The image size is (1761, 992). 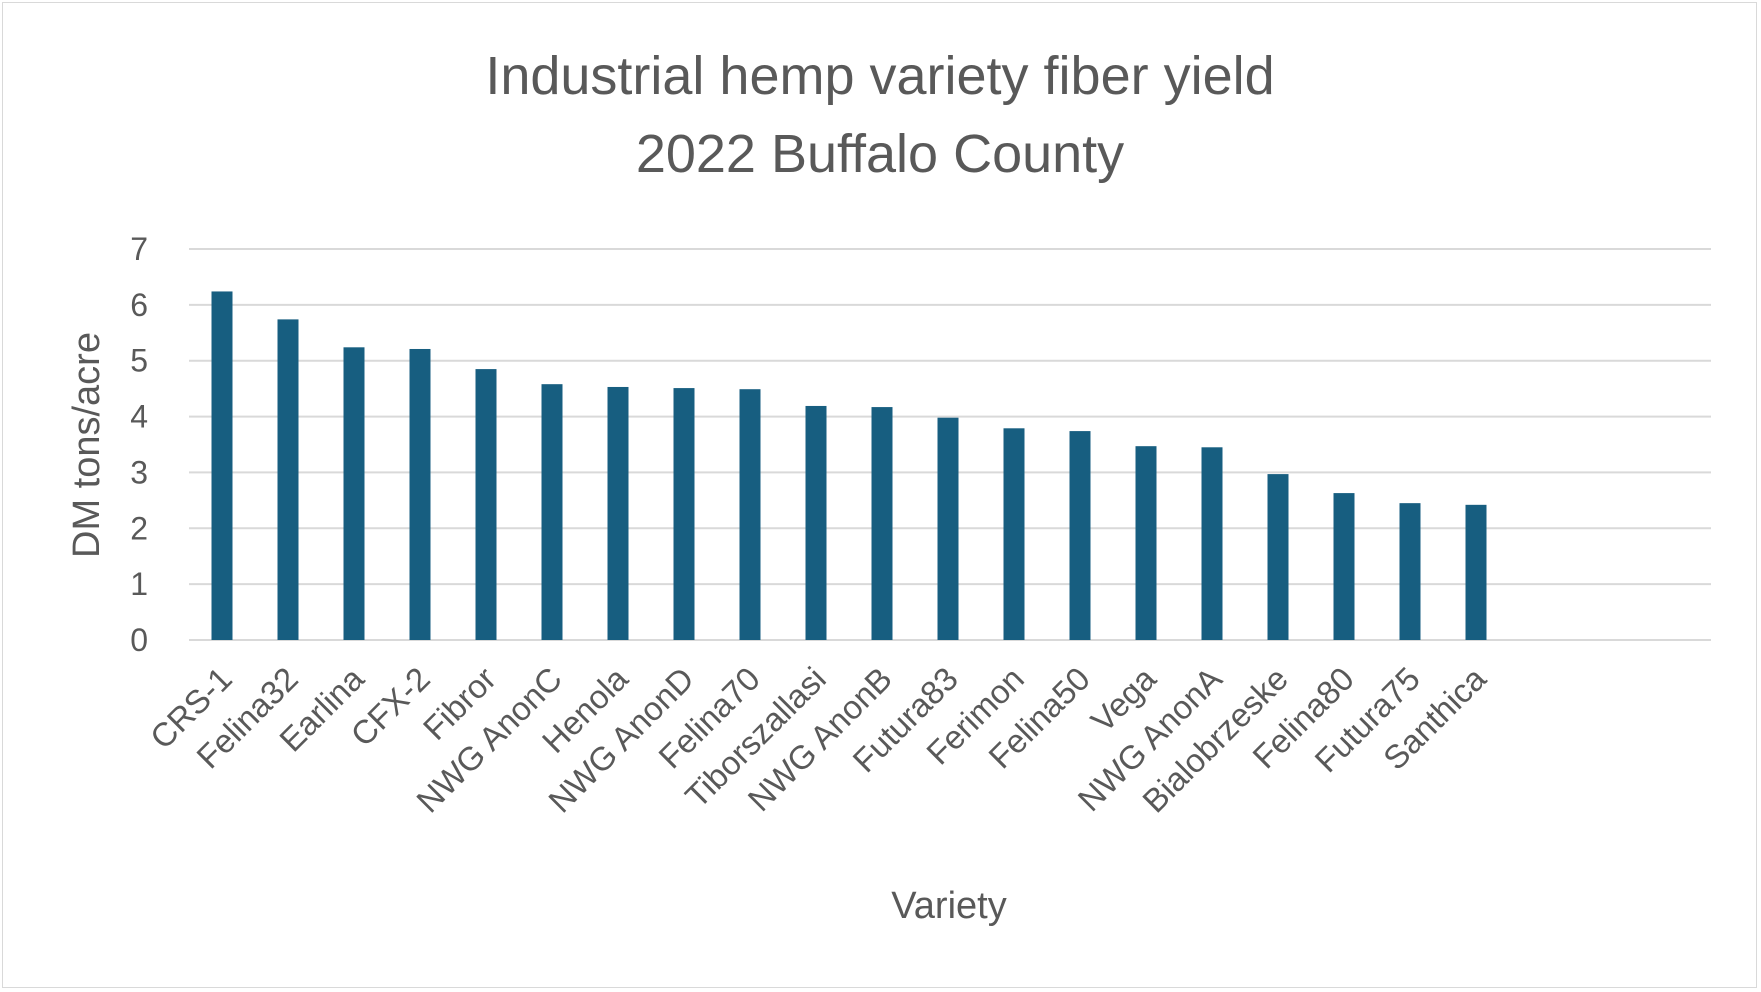 I want to click on y-tick-label: 5, so click(x=139, y=361).